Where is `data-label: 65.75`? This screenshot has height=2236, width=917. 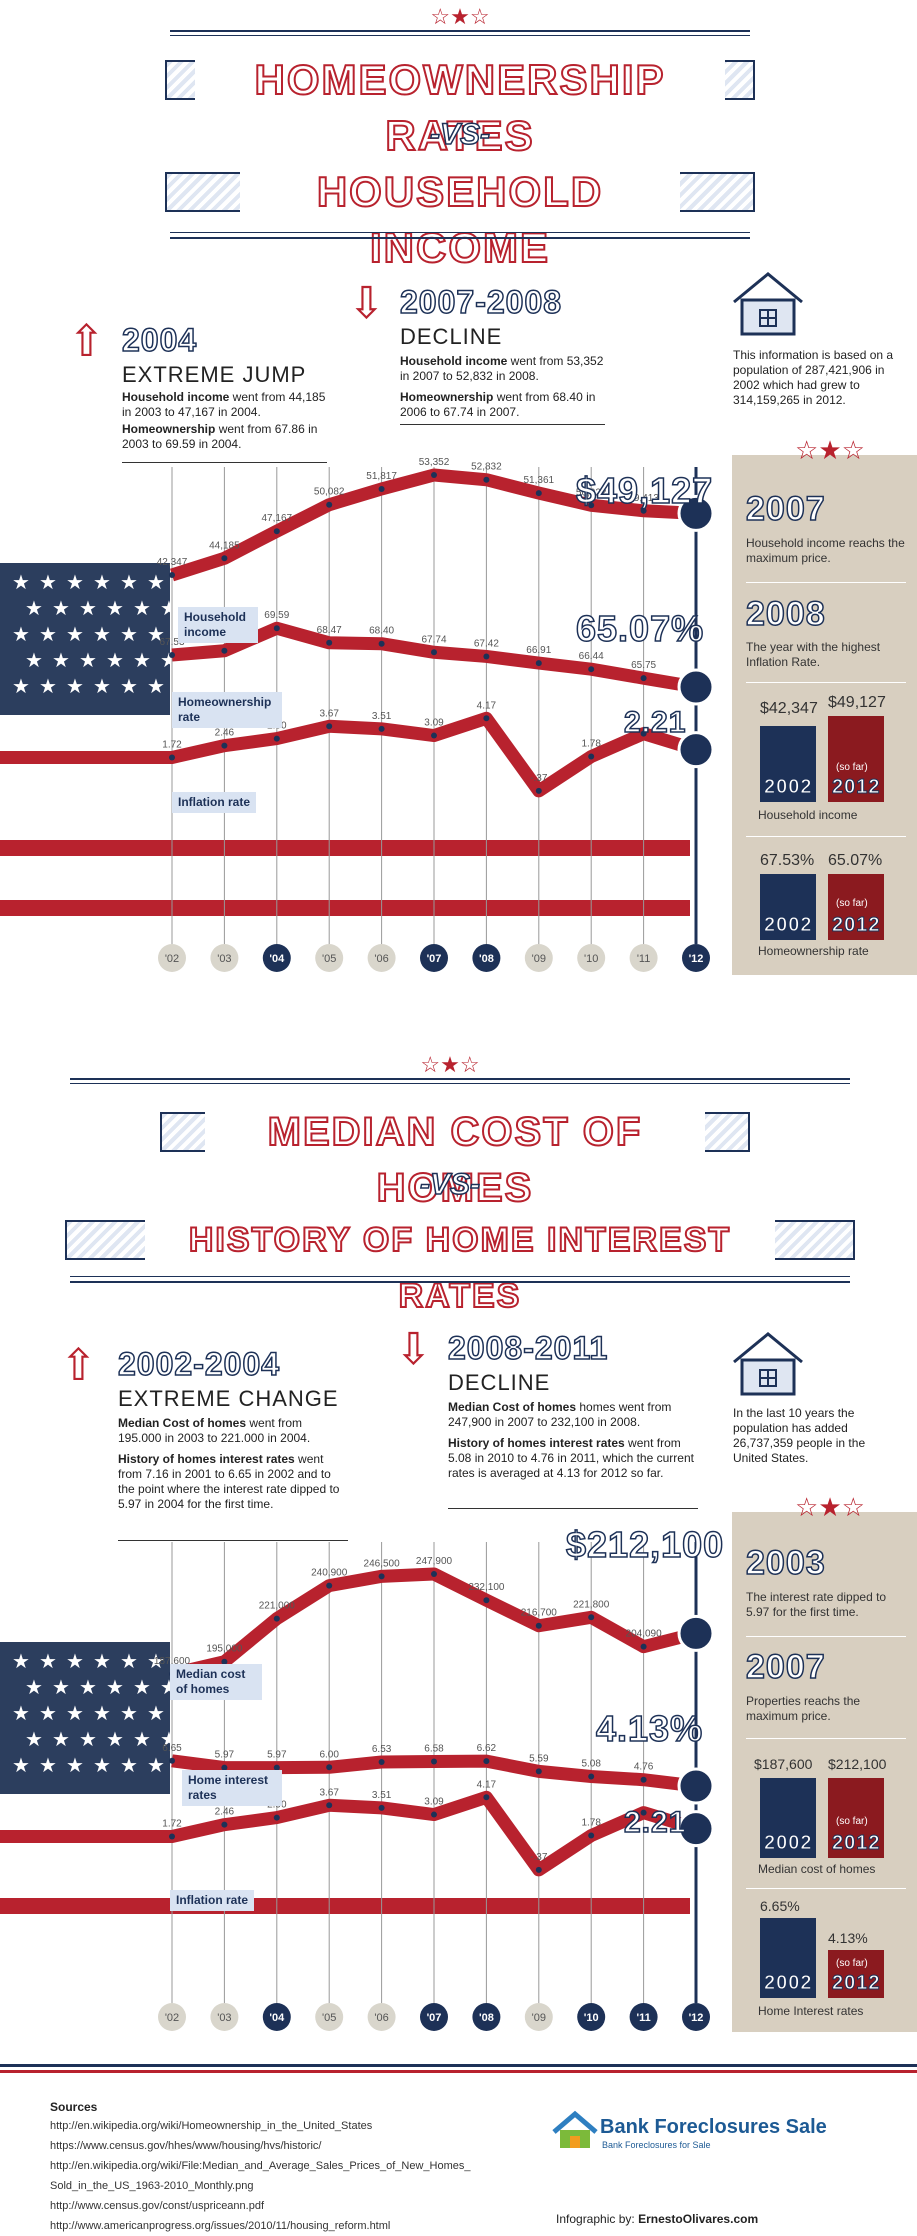 data-label: 65.75 is located at coordinates (643, 665).